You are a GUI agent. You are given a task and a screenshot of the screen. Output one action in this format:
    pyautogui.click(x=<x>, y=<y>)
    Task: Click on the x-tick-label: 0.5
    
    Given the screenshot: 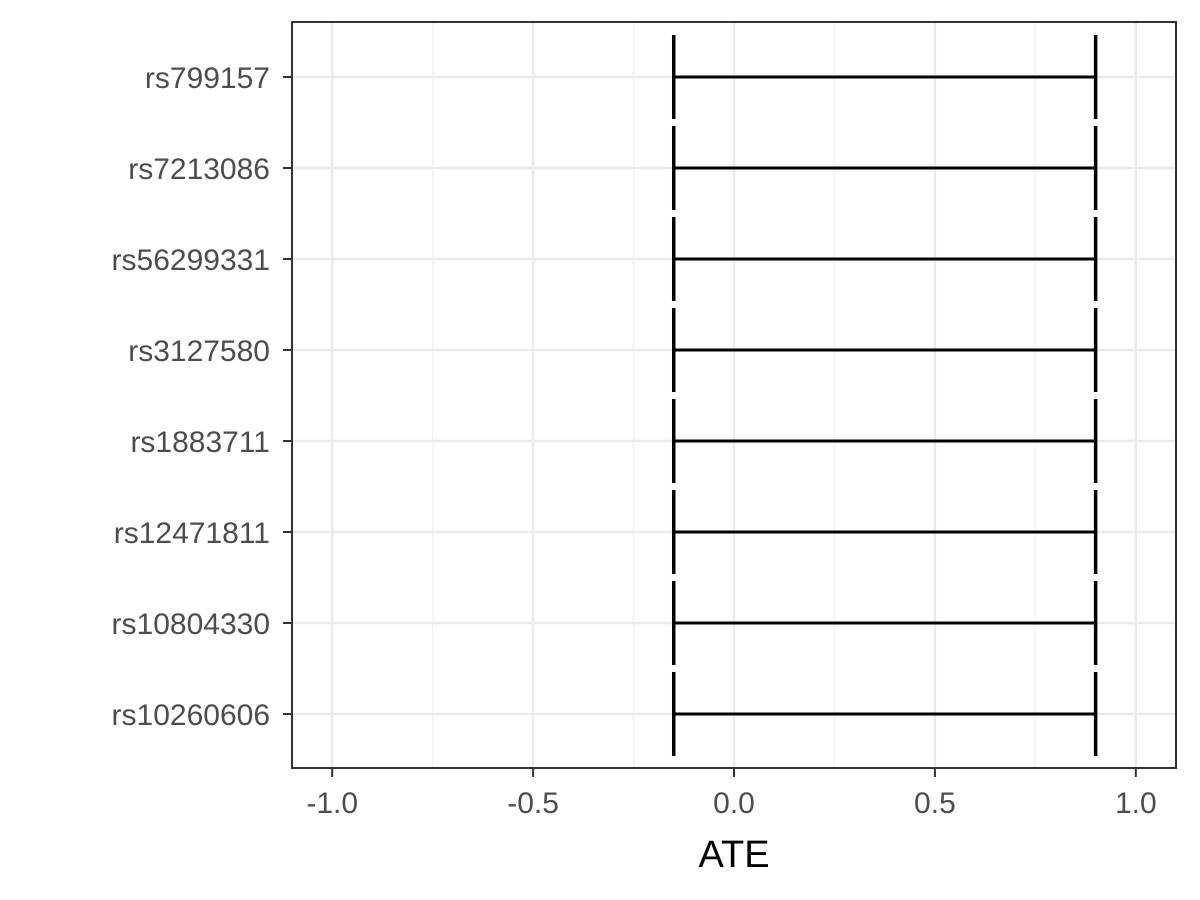 What is the action you would take?
    pyautogui.click(x=935, y=803)
    